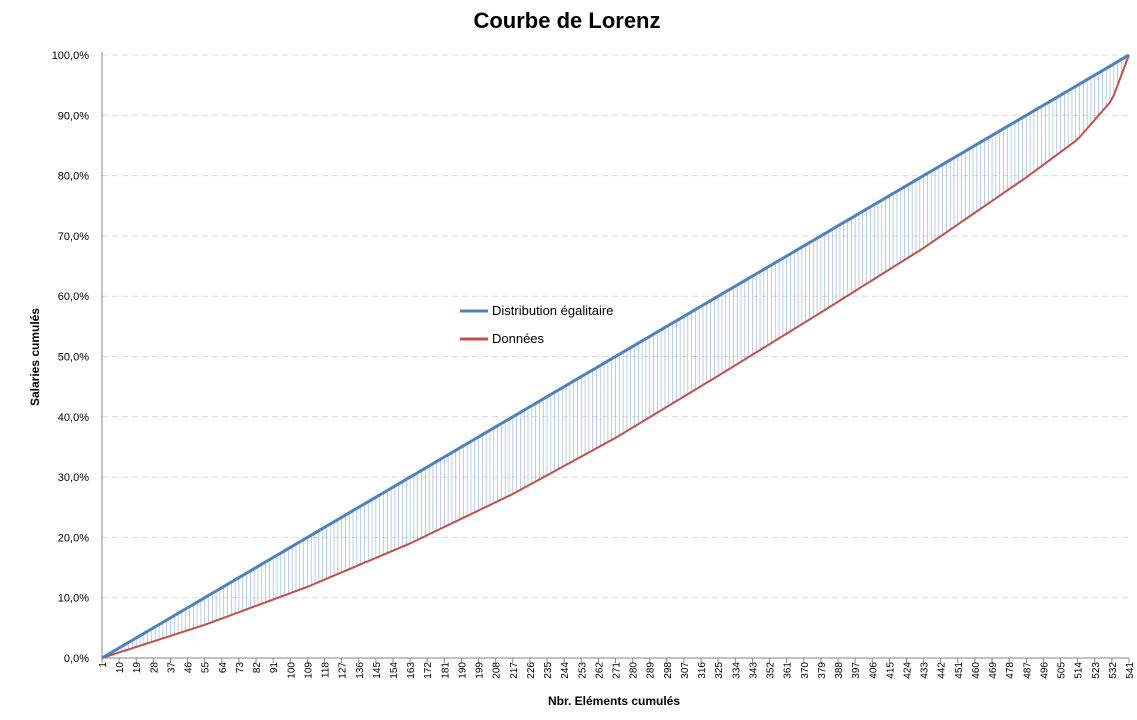 The image size is (1137, 720). Describe the element at coordinates (394, 670) in the screenshot. I see `x-tick-label: 154` at that location.